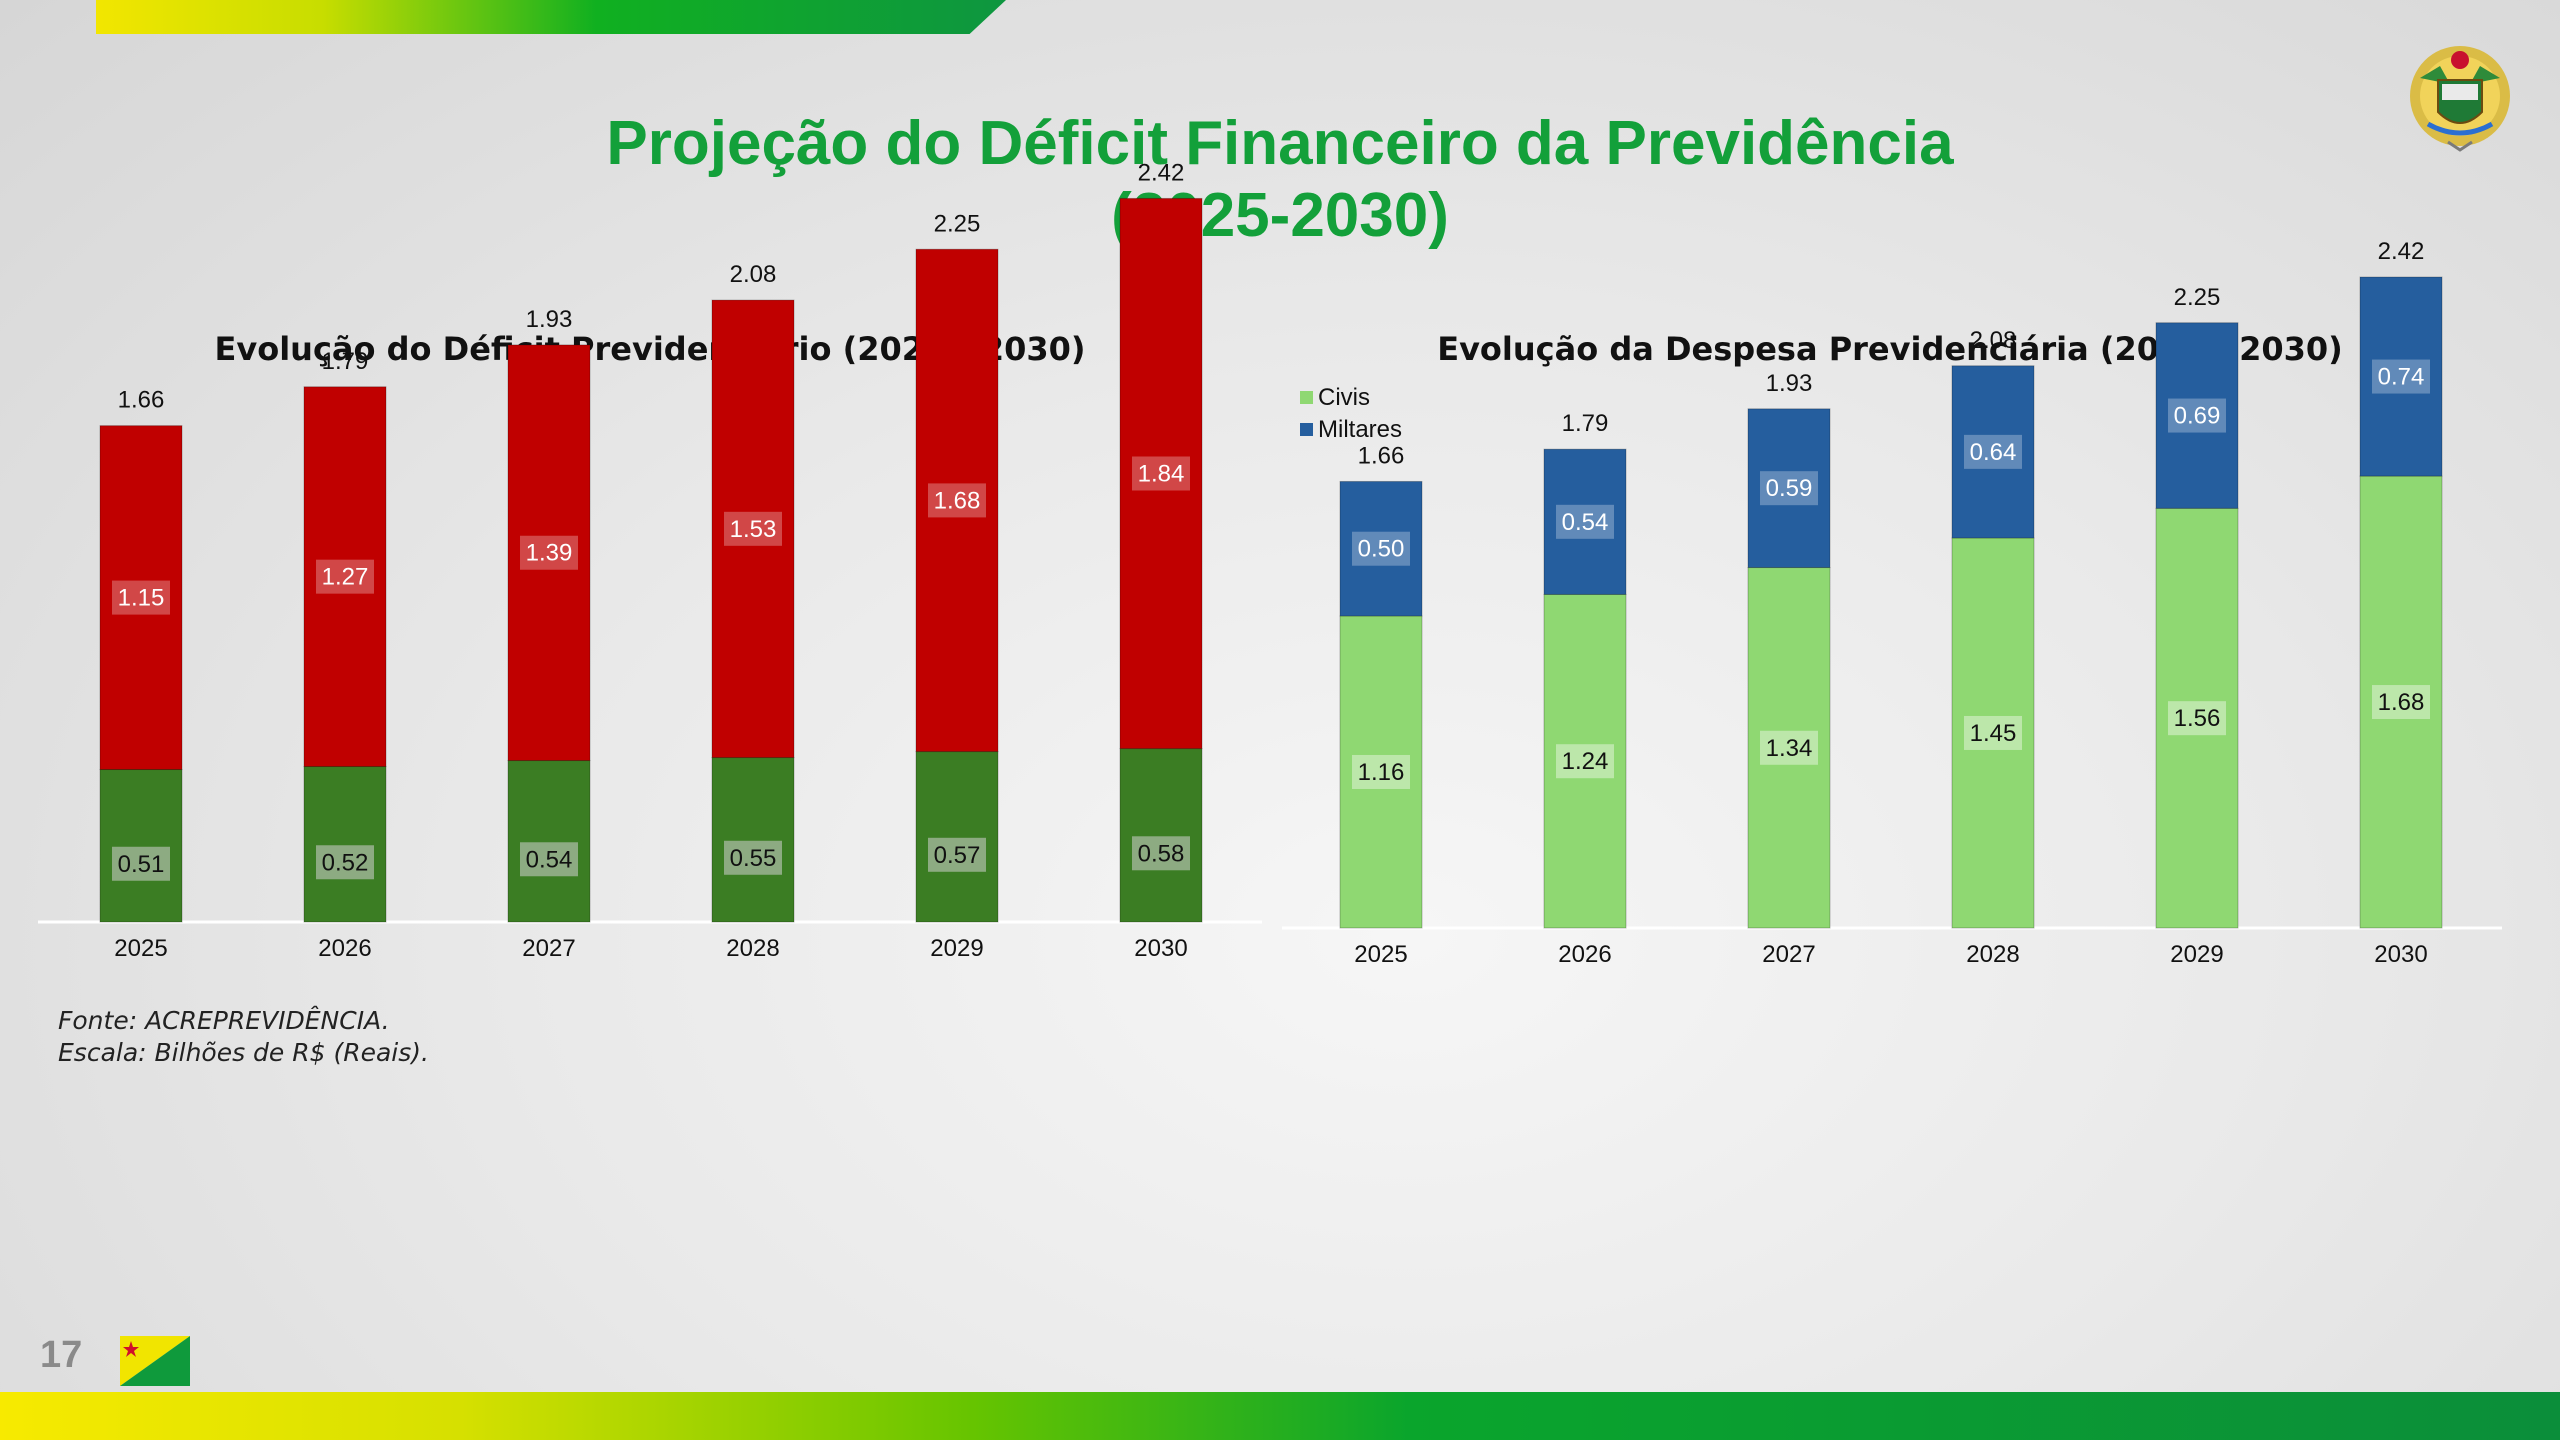 The width and height of the screenshot is (2560, 1440). I want to click on expense-total-label-2029: 2.25, so click(2197, 297).